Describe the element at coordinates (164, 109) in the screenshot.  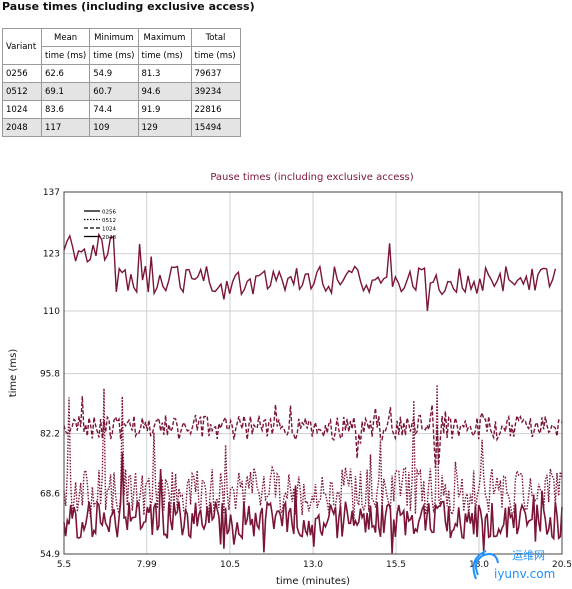
I see `table-cell: 91.9` at that location.